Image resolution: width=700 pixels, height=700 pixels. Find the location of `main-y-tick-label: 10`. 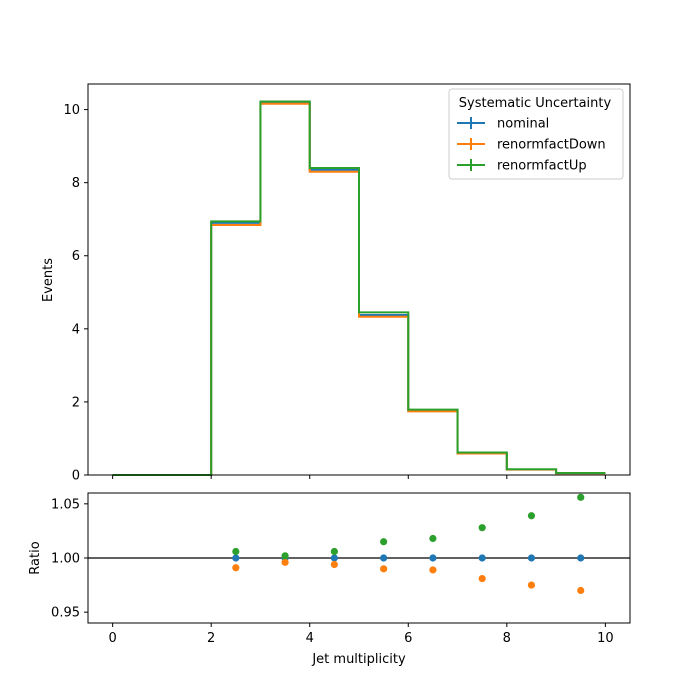

main-y-tick-label: 10 is located at coordinates (71, 110).